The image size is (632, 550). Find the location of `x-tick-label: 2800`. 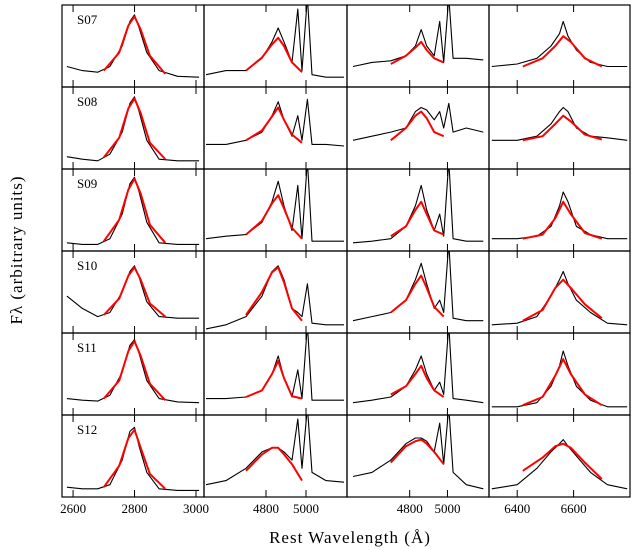

x-tick-label: 2800 is located at coordinates (135, 508).